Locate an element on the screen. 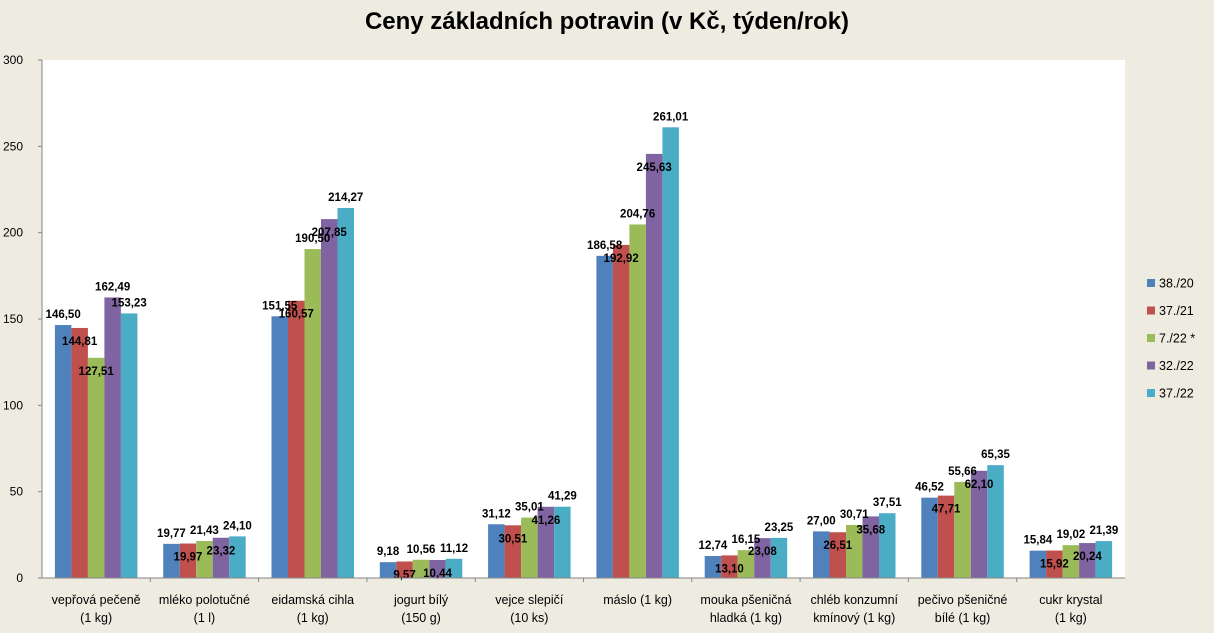 The image size is (1214, 633). data-label: 12,74 is located at coordinates (713, 546).